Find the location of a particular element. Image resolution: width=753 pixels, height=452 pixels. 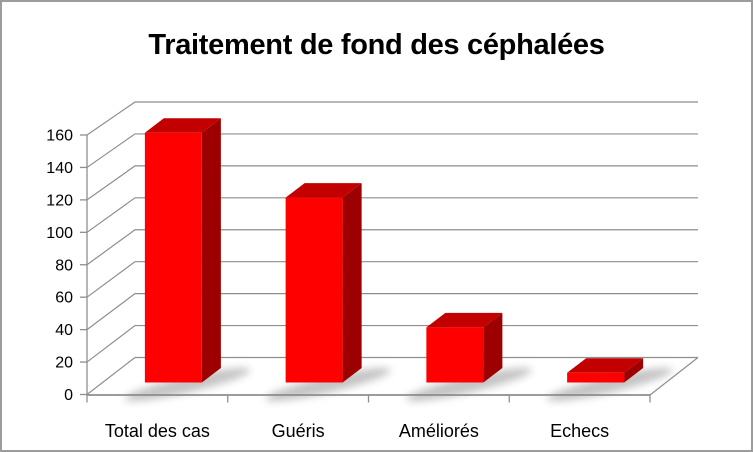

bar-gueris is located at coordinates (328, 292).